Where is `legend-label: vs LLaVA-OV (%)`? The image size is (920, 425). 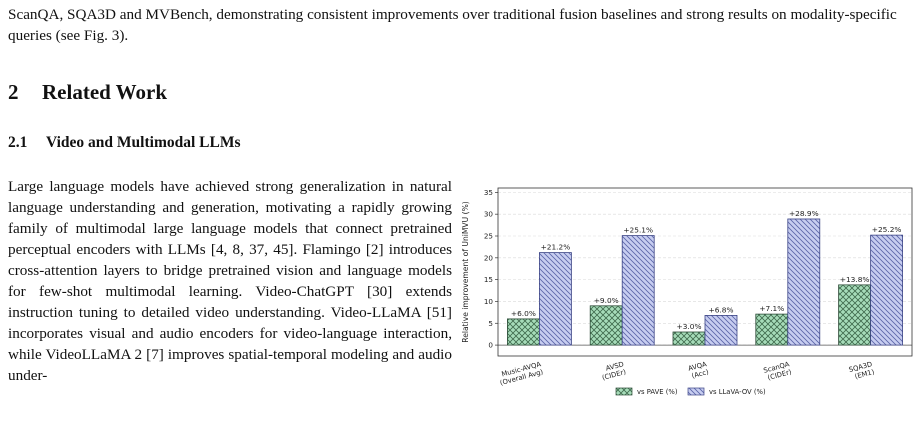
legend-label: vs LLaVA-OV (%) is located at coordinates (737, 392).